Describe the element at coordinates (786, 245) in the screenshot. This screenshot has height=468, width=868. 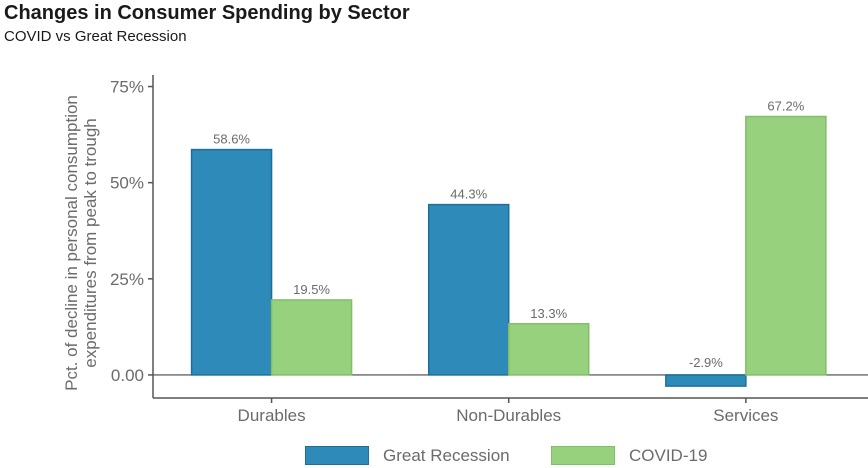
I see `bar-covid-19-services` at that location.